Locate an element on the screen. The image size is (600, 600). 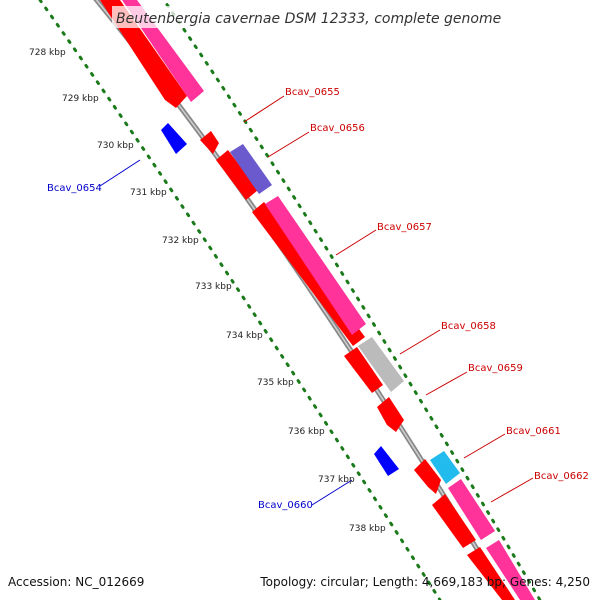
gene-label-0657: Bcav_0657 is located at coordinates (404, 227).